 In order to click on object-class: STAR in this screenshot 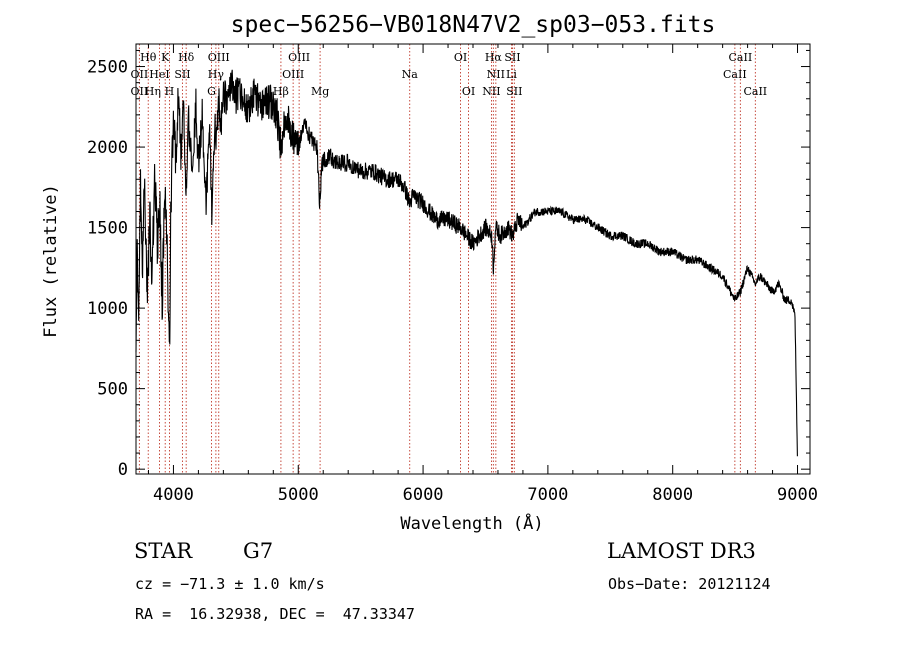, I will do `click(163, 551)`.